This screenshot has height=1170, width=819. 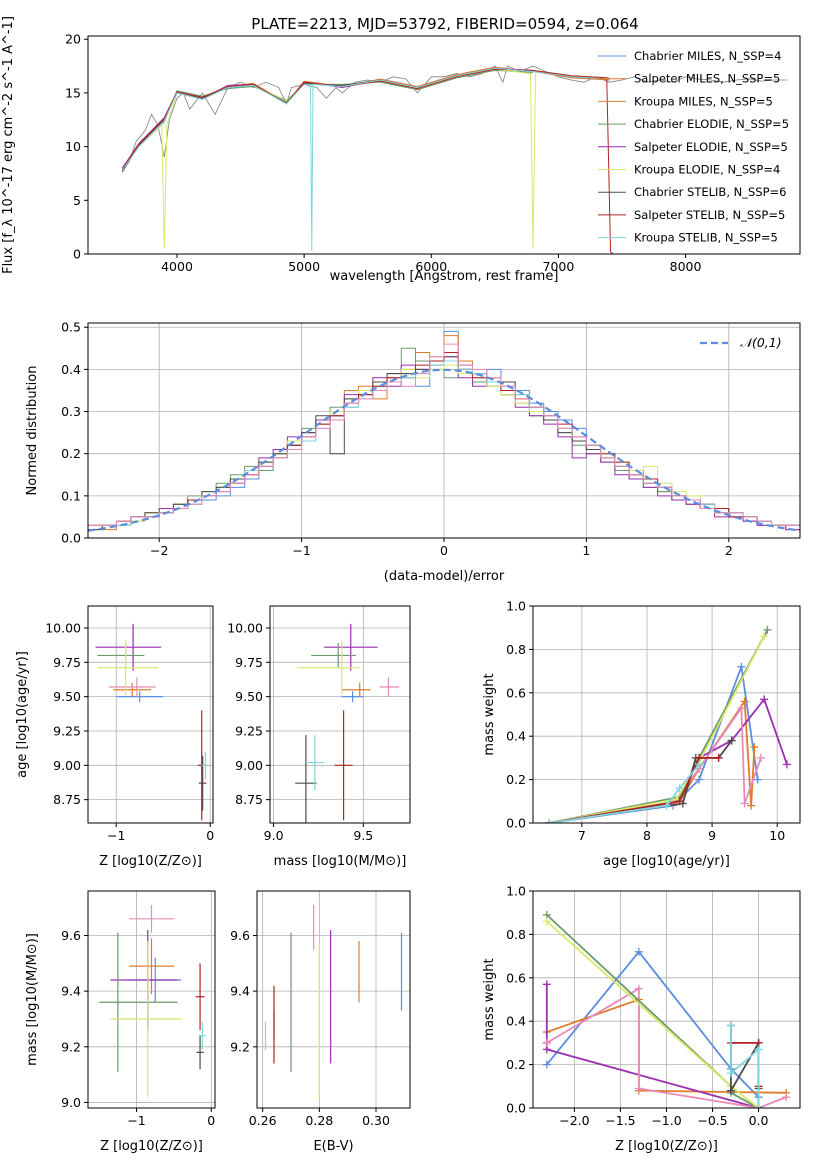 What do you see at coordinates (249, 799) in the screenshot?
I see `age_vs_mass-ytick-label: 8.75` at bounding box center [249, 799].